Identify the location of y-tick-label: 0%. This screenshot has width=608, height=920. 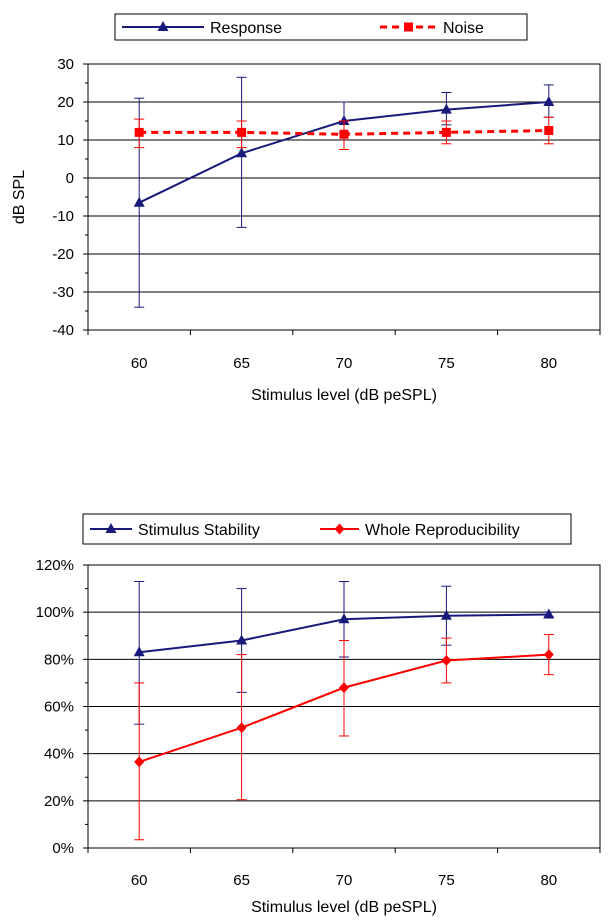
(63, 848).